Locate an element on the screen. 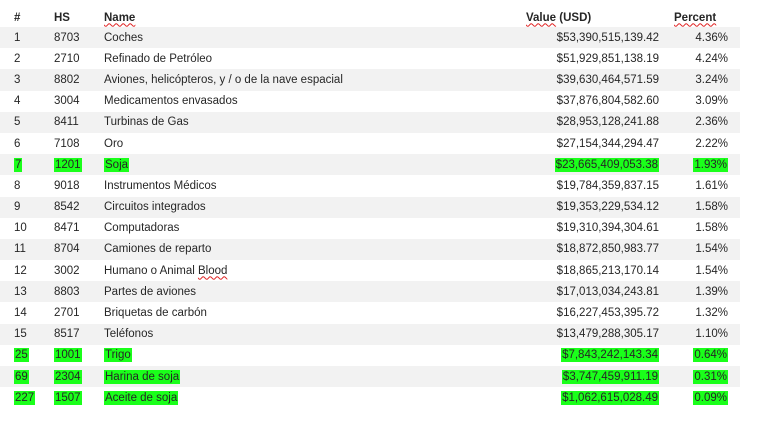  cell-percent-container: 4.24% is located at coordinates (711, 58).